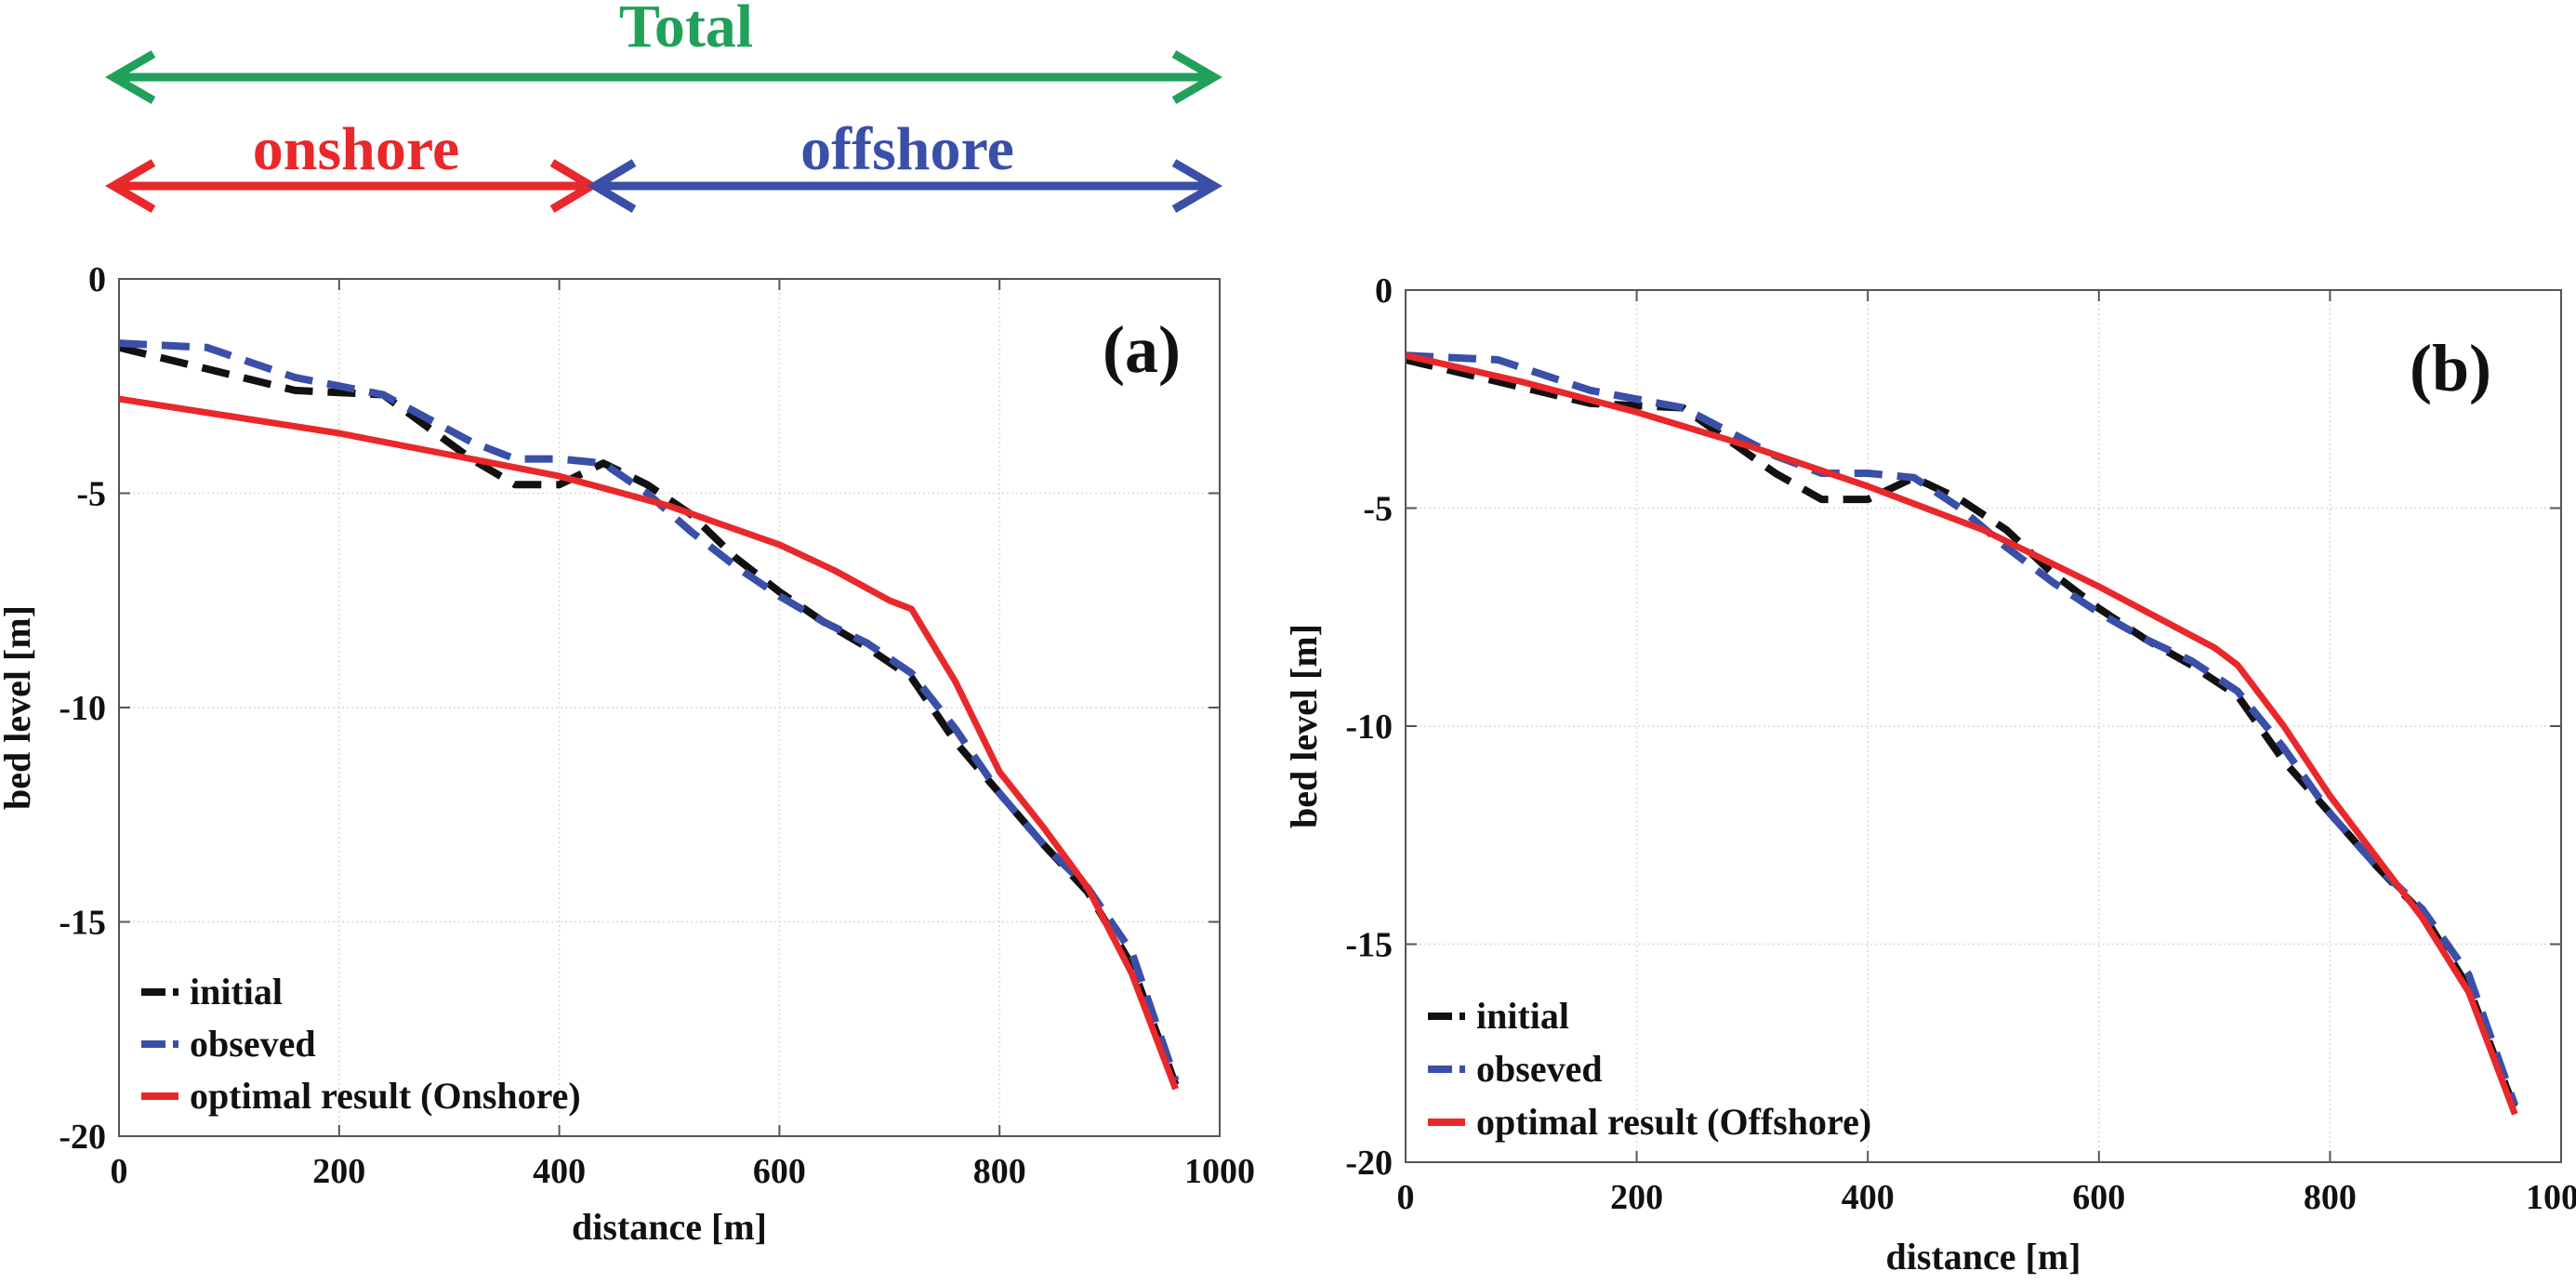 The image size is (2576, 1284). Describe the element at coordinates (663, 106) in the screenshot. I see `arrow-annotations: Total onshore offshore` at that location.